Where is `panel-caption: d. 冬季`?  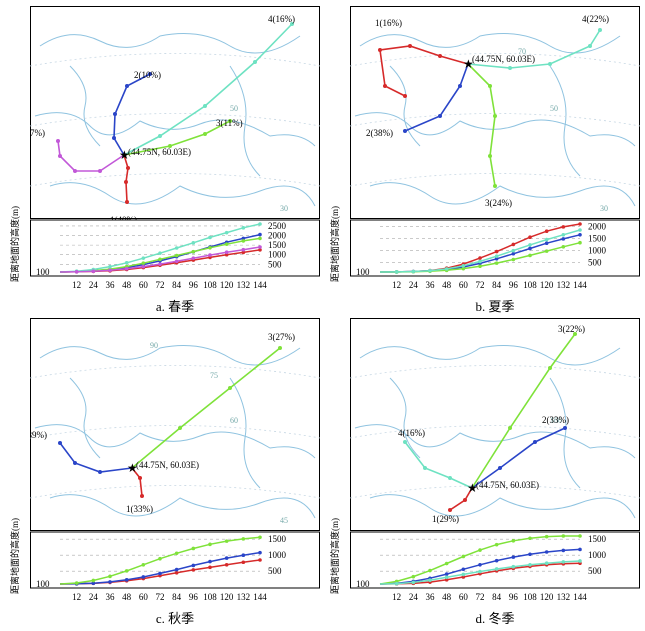
panel-caption: d. 冬季 is located at coordinates (495, 618).